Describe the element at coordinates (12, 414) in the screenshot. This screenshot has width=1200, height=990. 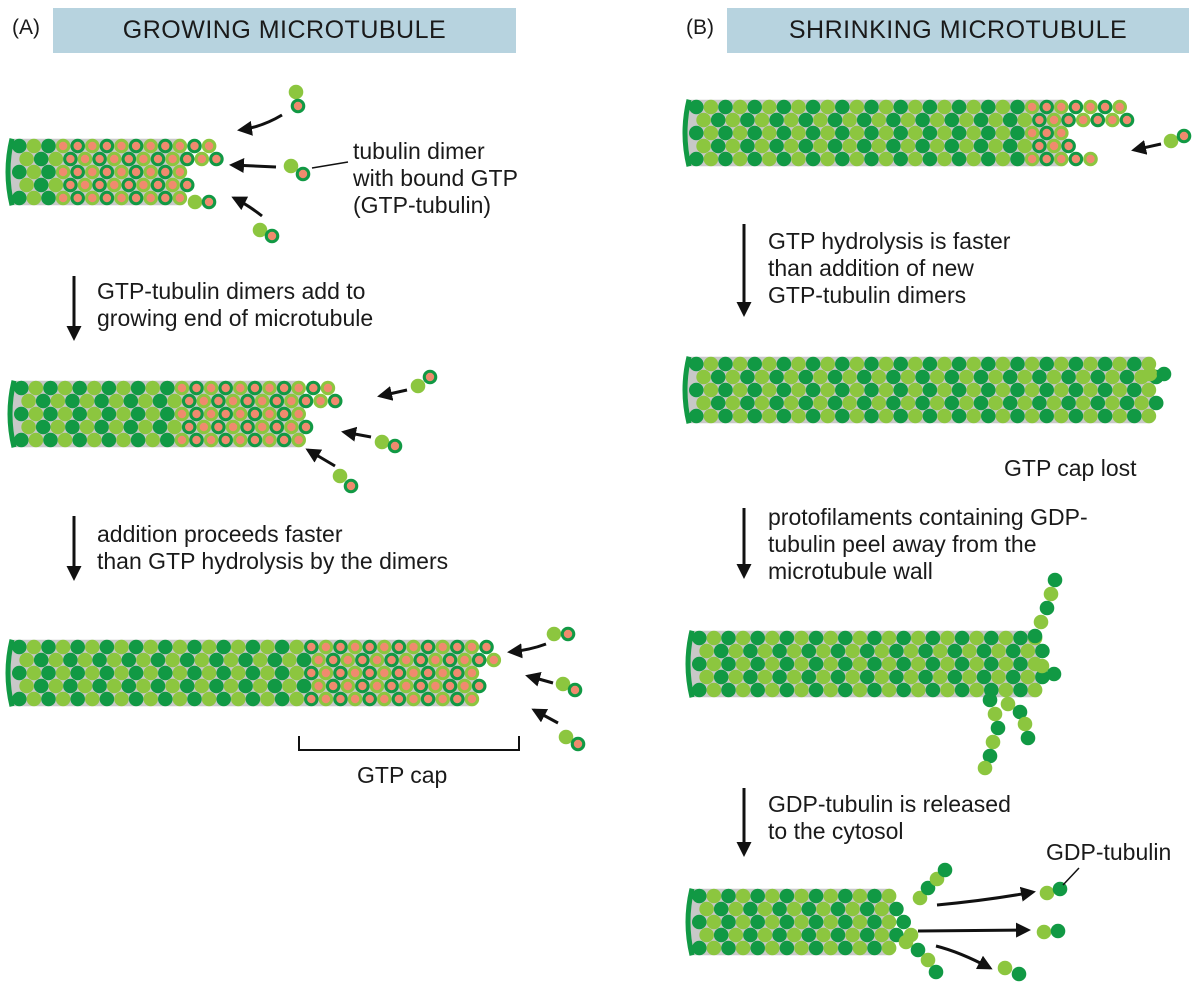
I see `microtubule-end-cap` at that location.